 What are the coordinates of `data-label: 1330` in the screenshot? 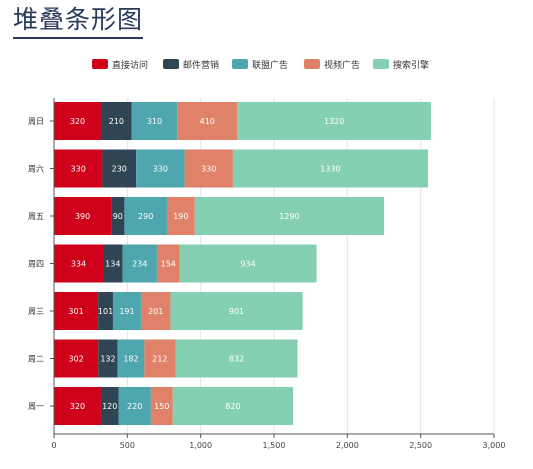 It's located at (330, 169).